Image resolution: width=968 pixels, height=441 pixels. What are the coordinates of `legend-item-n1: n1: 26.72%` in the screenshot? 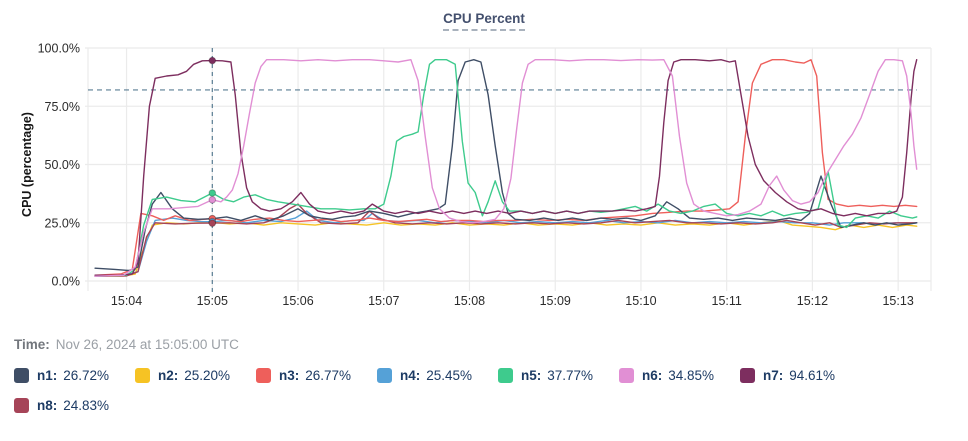 It's located at (74, 375).